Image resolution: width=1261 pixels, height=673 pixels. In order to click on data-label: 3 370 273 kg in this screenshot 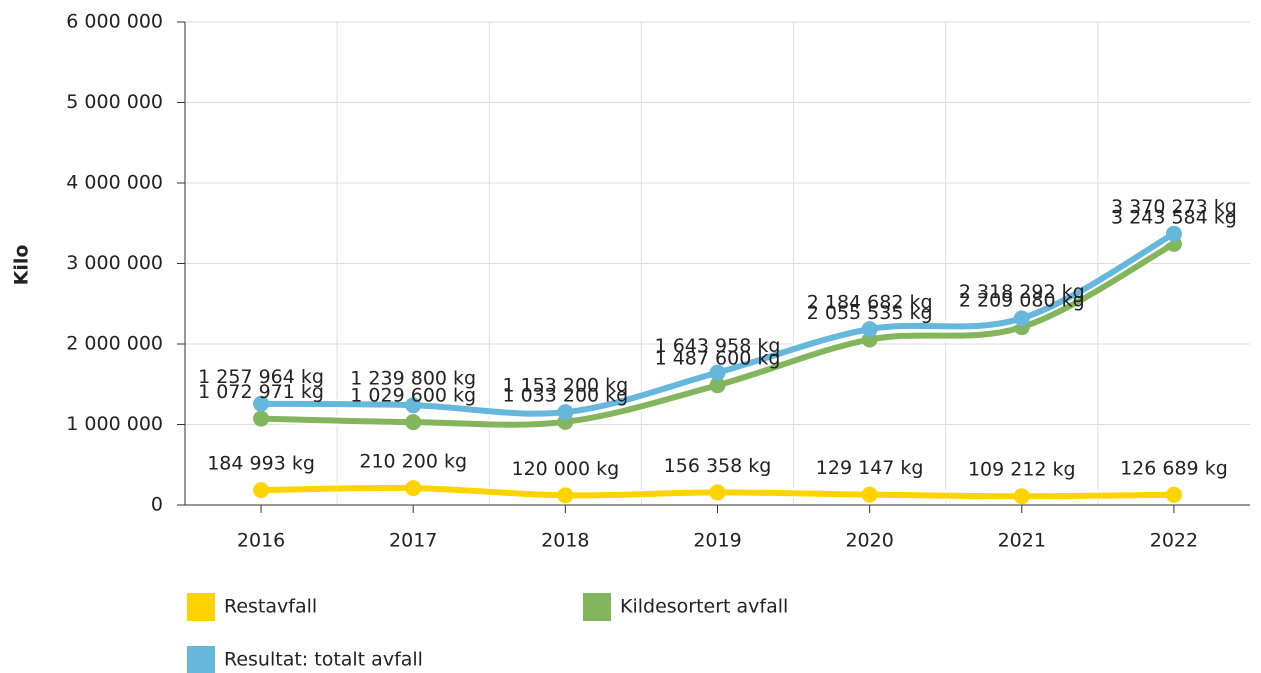, I will do `click(1174, 207)`.